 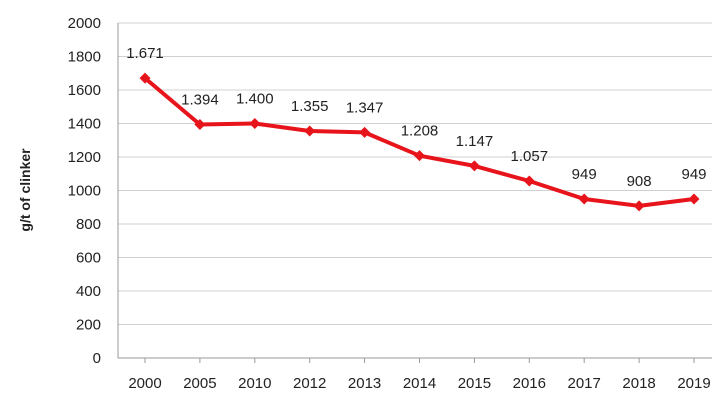 I want to click on y-tick-label: 1600, so click(x=84, y=90).